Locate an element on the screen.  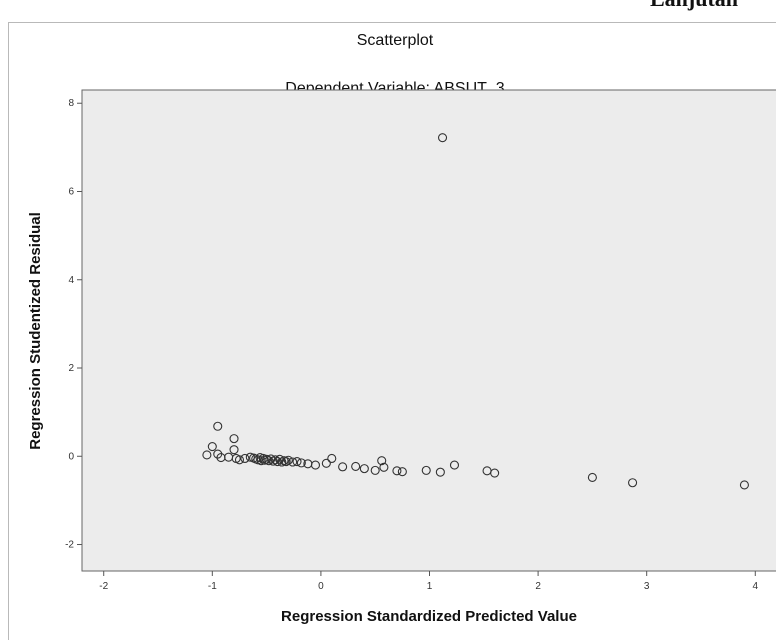
x-axis-title: Regression Standardized Predicted Value is located at coordinates (429, 616).